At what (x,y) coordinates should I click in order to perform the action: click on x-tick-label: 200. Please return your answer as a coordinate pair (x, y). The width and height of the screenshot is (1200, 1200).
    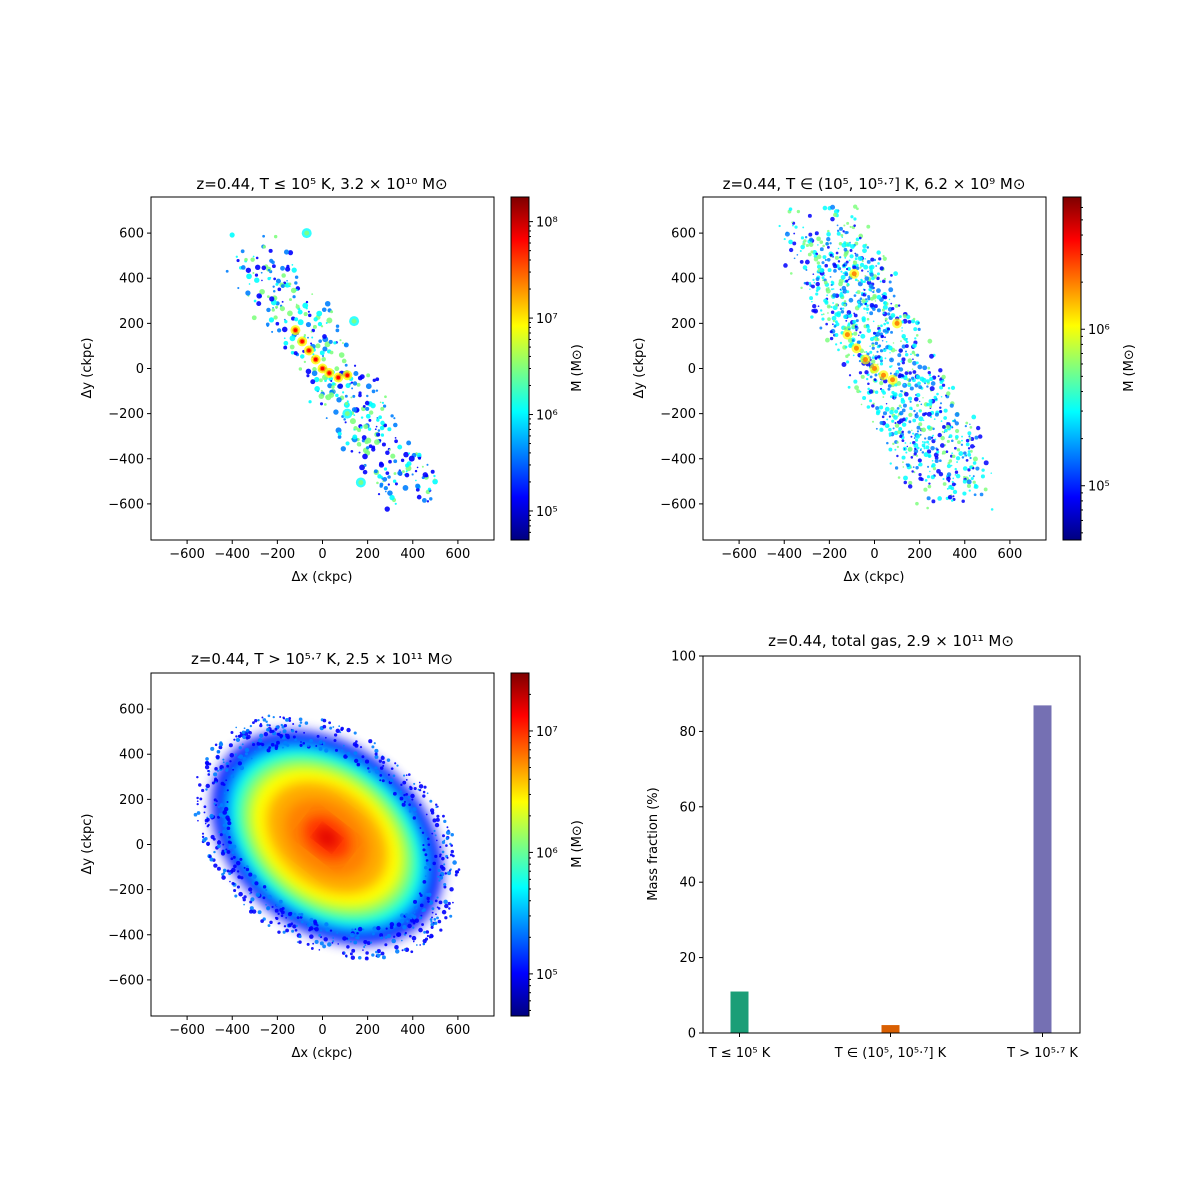
    Looking at the image, I should click on (919, 554).